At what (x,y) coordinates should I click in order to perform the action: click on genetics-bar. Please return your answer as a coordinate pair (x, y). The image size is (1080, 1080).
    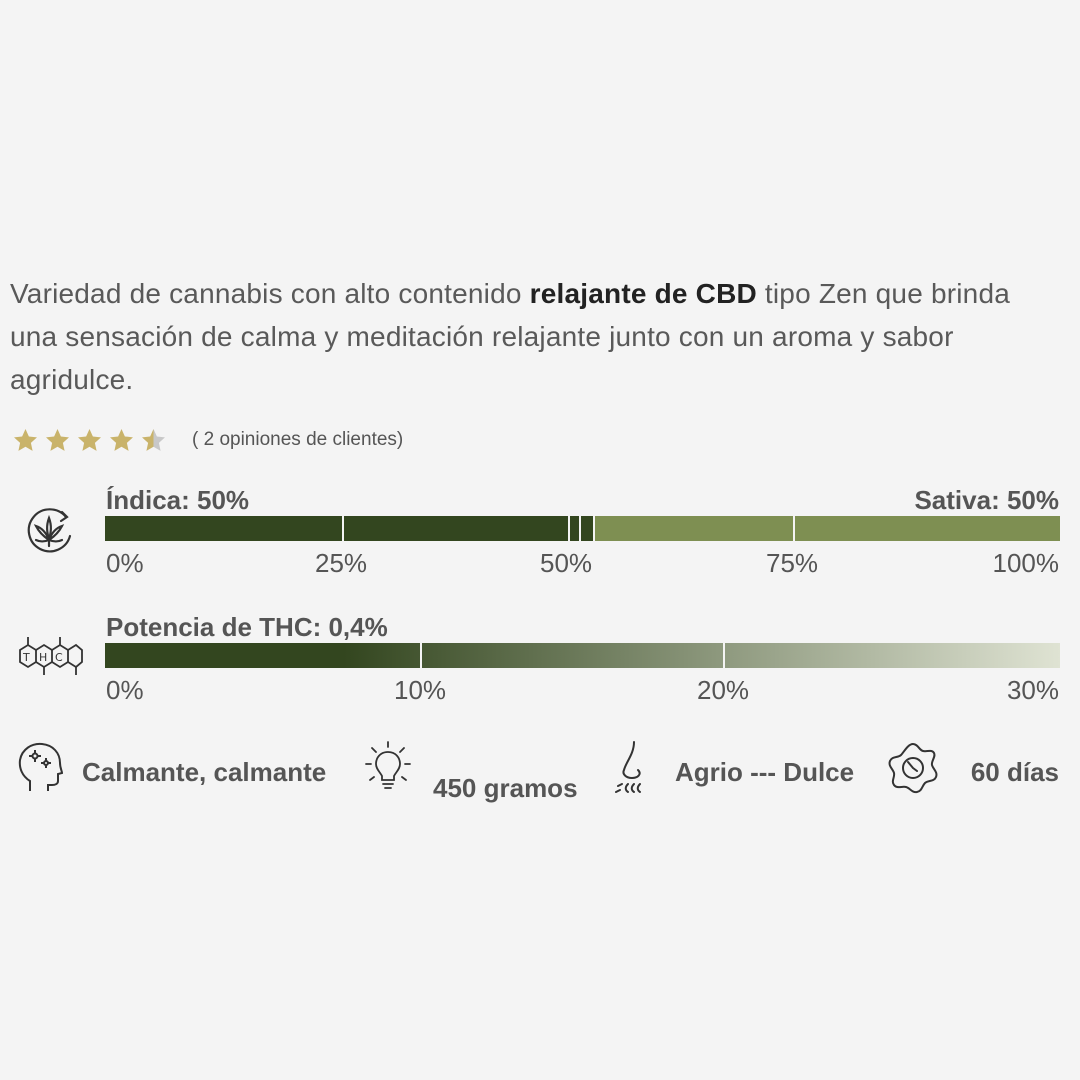
    Looking at the image, I should click on (582, 528).